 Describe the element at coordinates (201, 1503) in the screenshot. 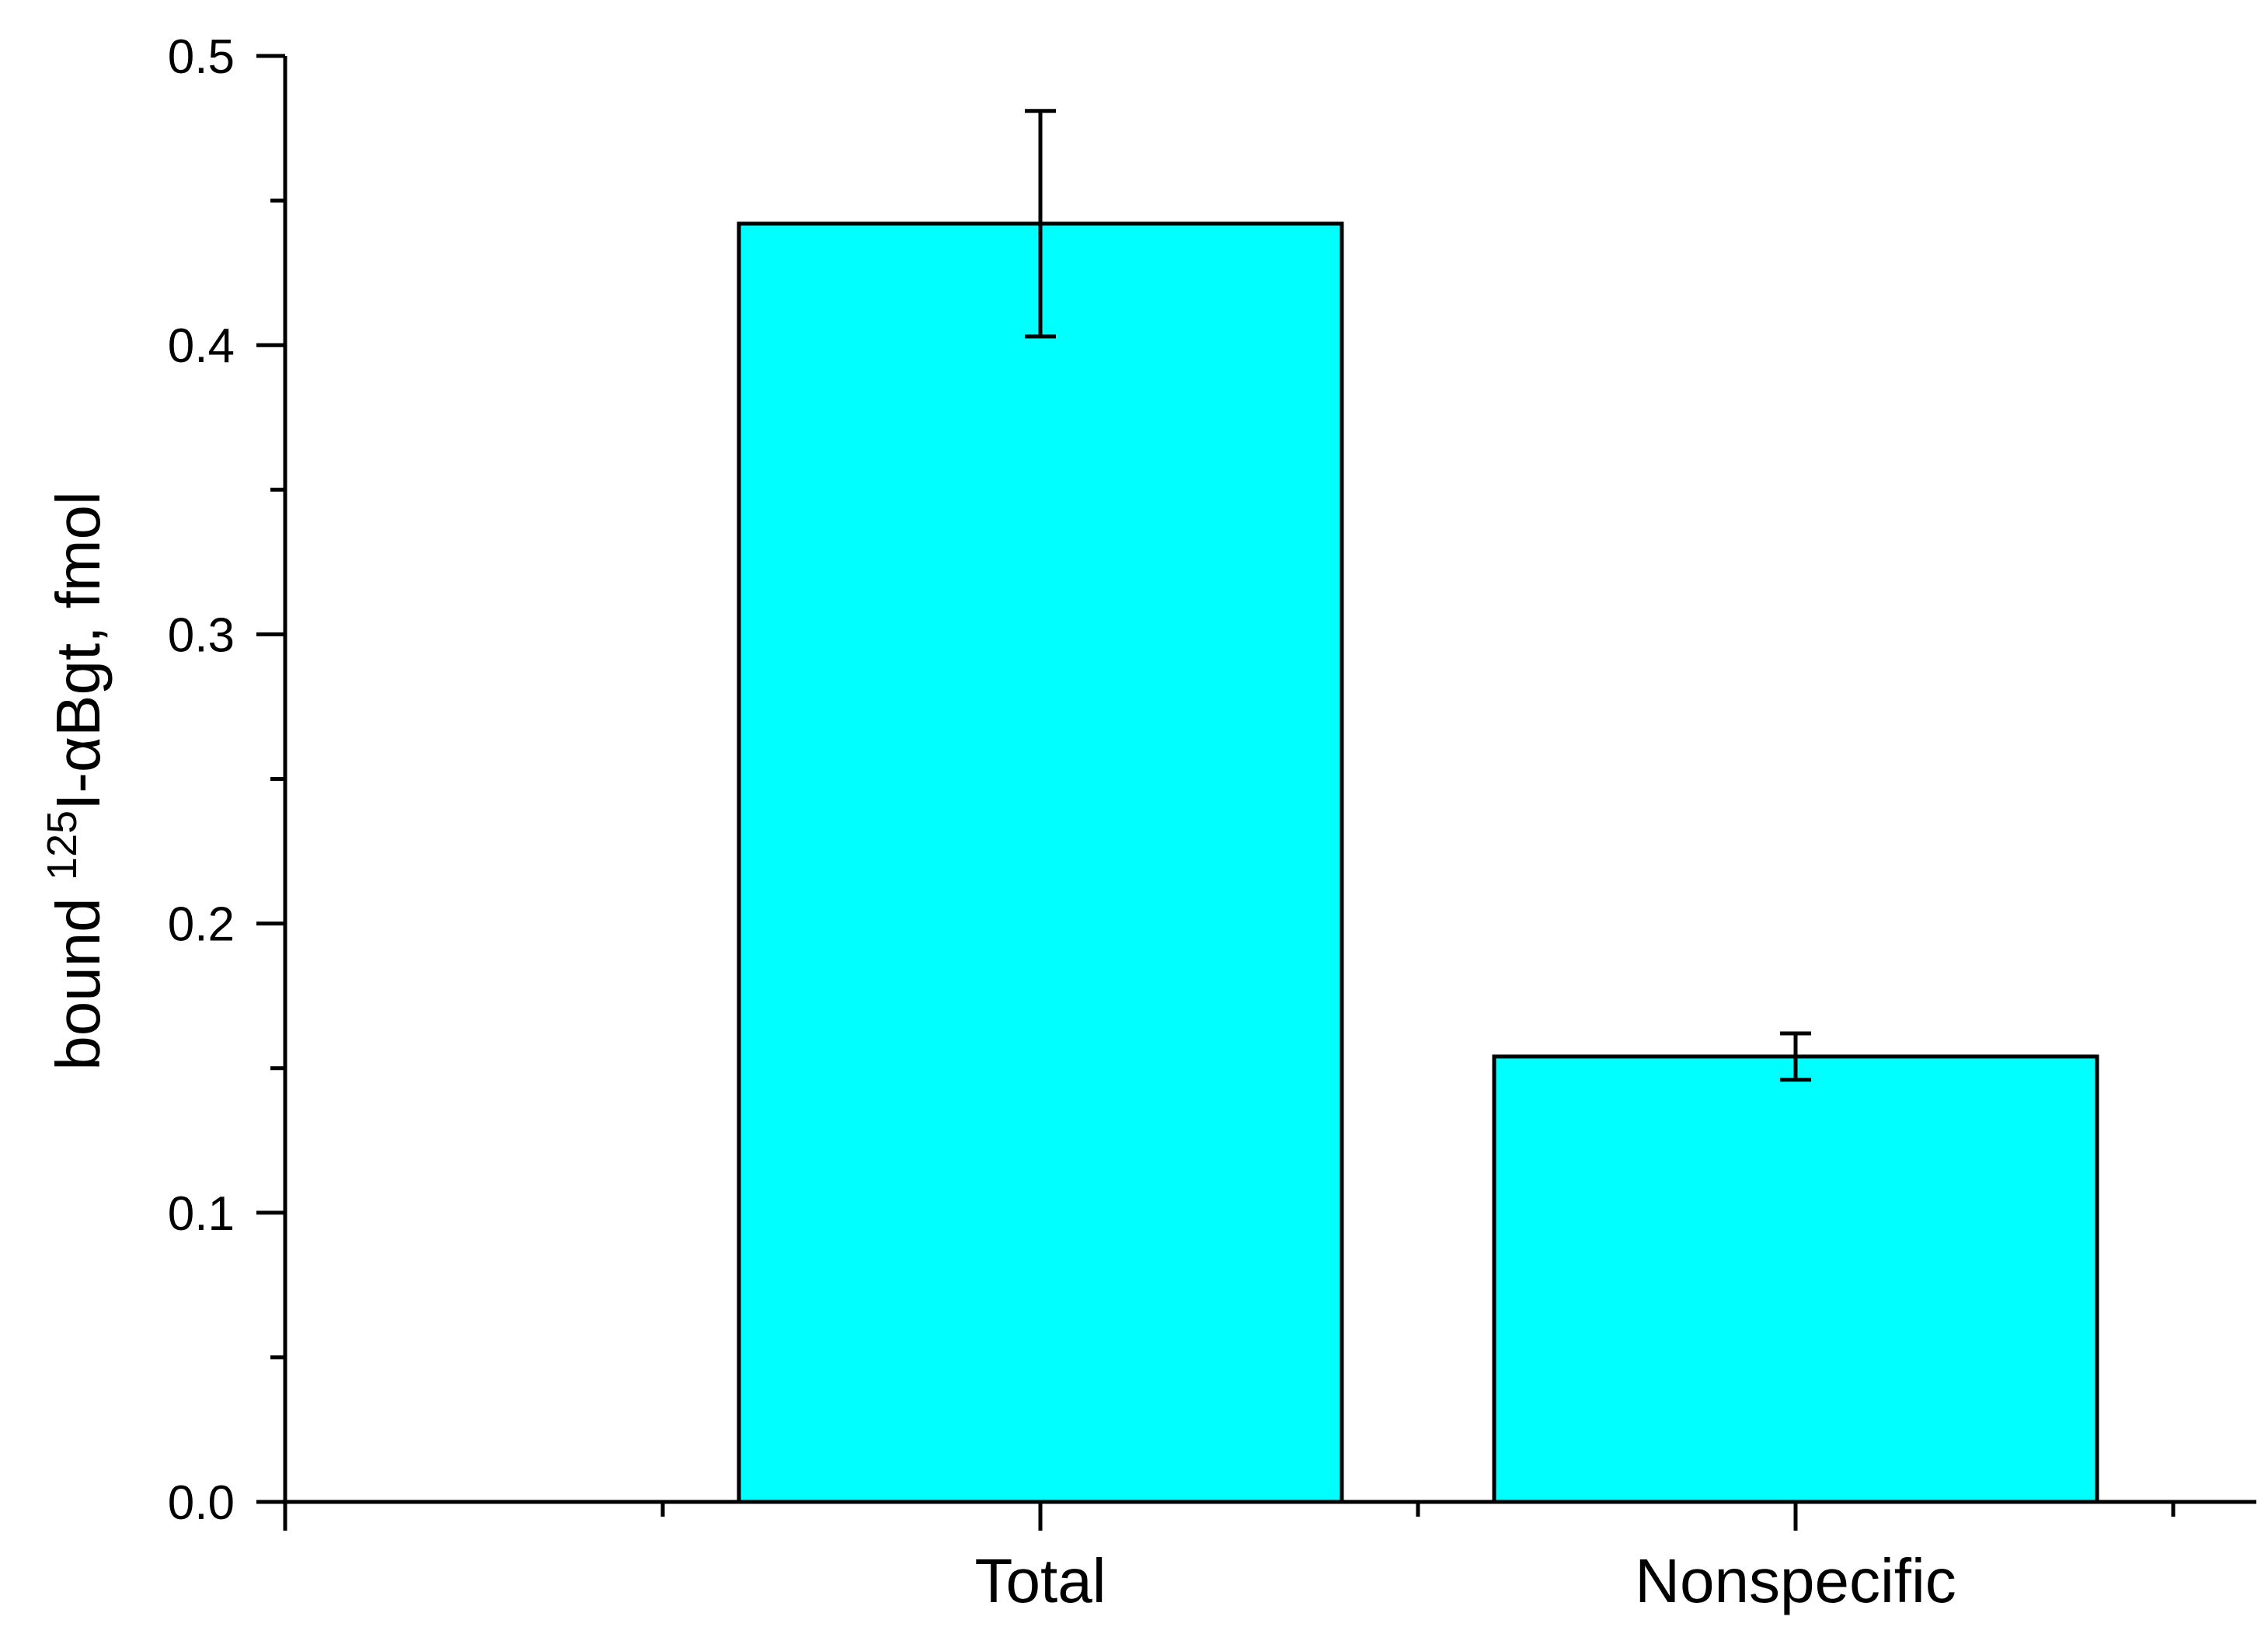

I see `y-tick-label: 0.0` at that location.